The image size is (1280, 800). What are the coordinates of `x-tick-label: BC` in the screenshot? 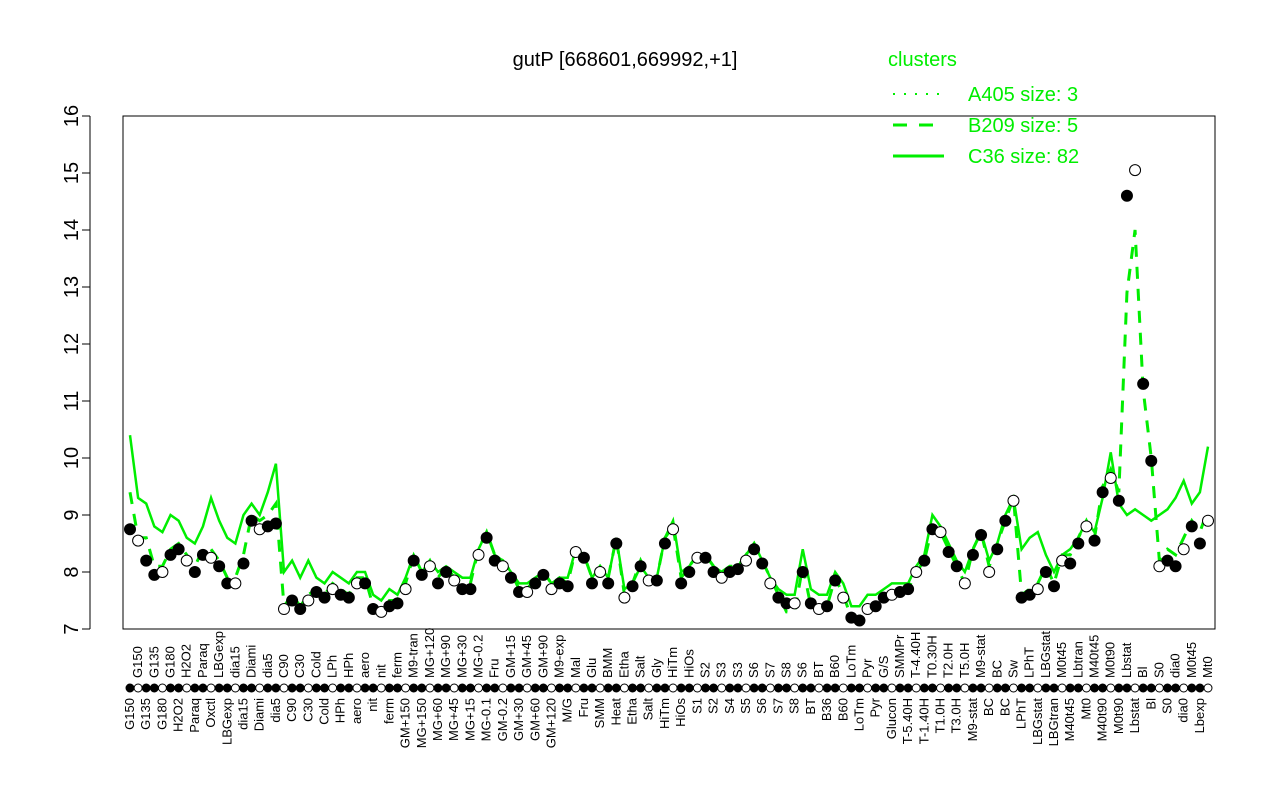 It's located at (996, 669).